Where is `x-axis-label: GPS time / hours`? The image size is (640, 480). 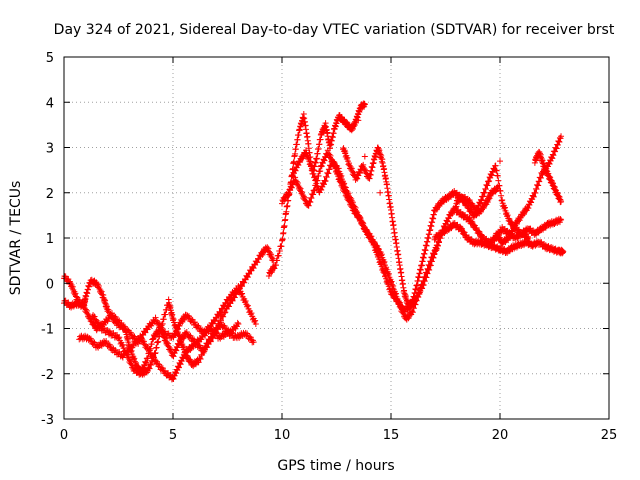
x-axis-label: GPS time / hours is located at coordinates (335, 466).